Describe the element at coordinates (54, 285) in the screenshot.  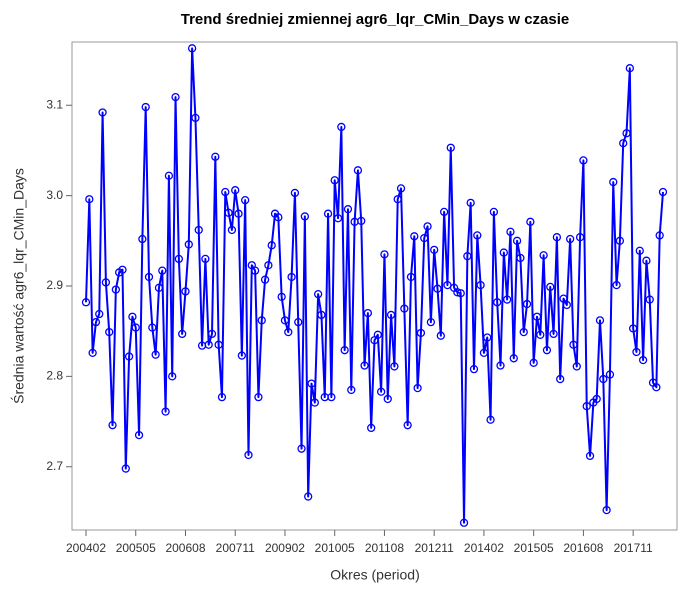
I see `y-tick-label: 2.9` at that location.